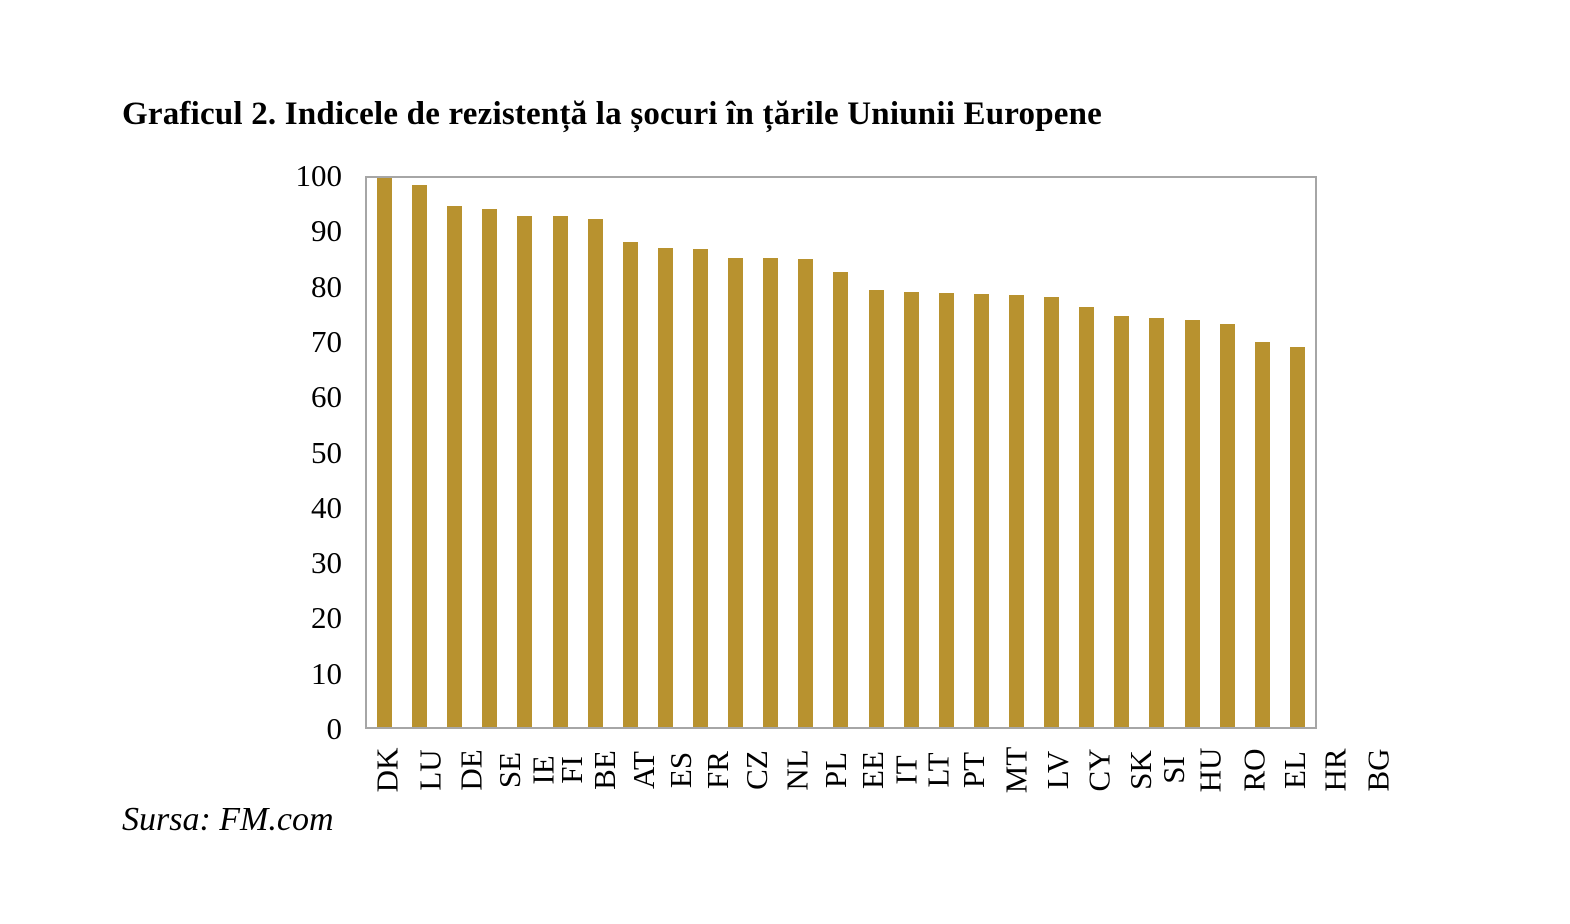  I want to click on x-tick-label-HR: HR, so click(1335, 770).